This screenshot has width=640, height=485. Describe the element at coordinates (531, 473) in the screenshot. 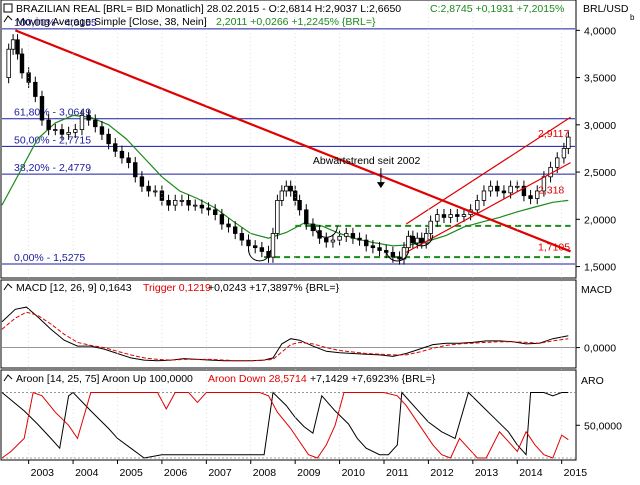

I see `xtick-label: 2014` at that location.